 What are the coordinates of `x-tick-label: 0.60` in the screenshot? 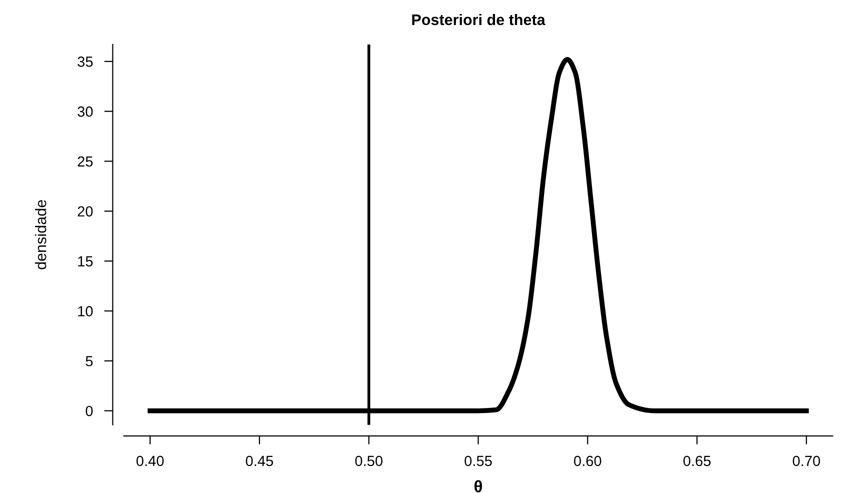 It's located at (588, 461).